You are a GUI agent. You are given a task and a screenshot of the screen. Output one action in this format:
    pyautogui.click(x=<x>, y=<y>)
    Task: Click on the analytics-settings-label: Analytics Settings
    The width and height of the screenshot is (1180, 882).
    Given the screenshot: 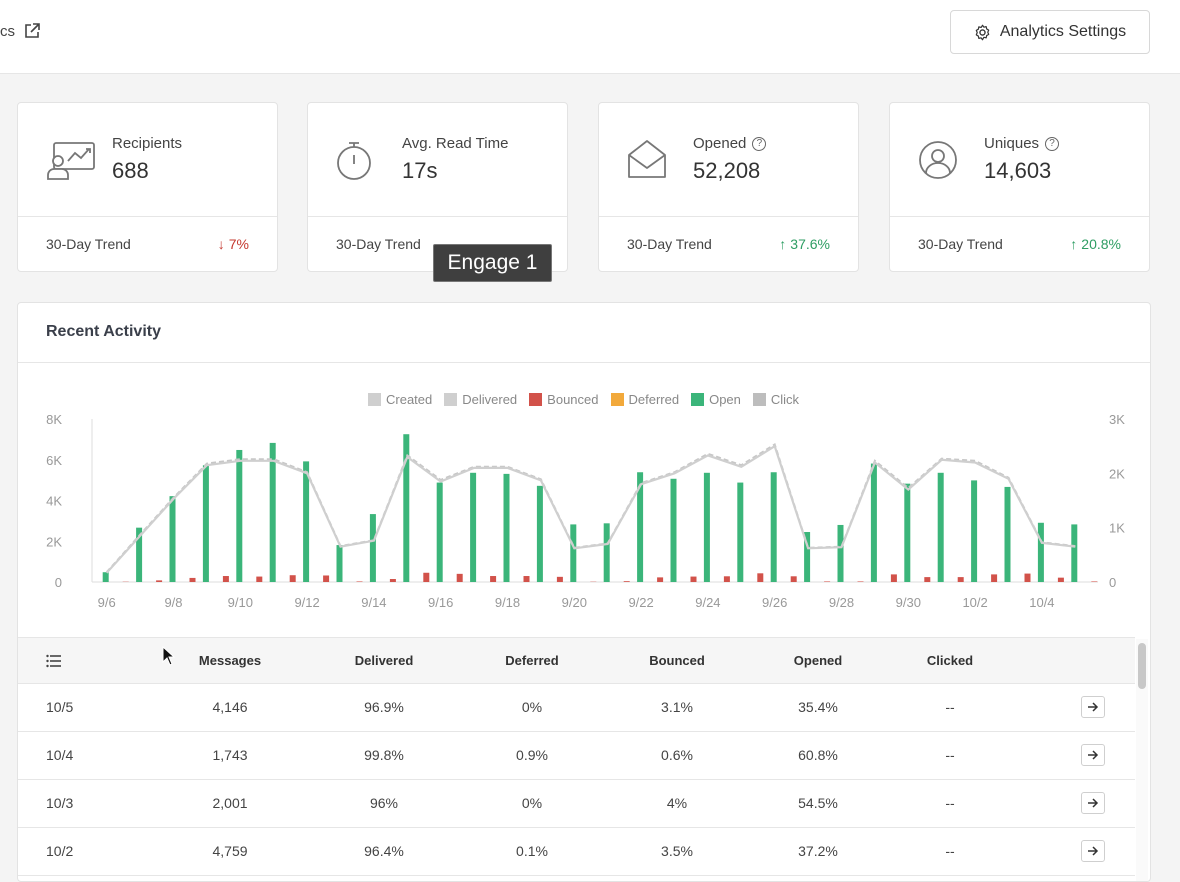 What is the action you would take?
    pyautogui.click(x=1063, y=32)
    